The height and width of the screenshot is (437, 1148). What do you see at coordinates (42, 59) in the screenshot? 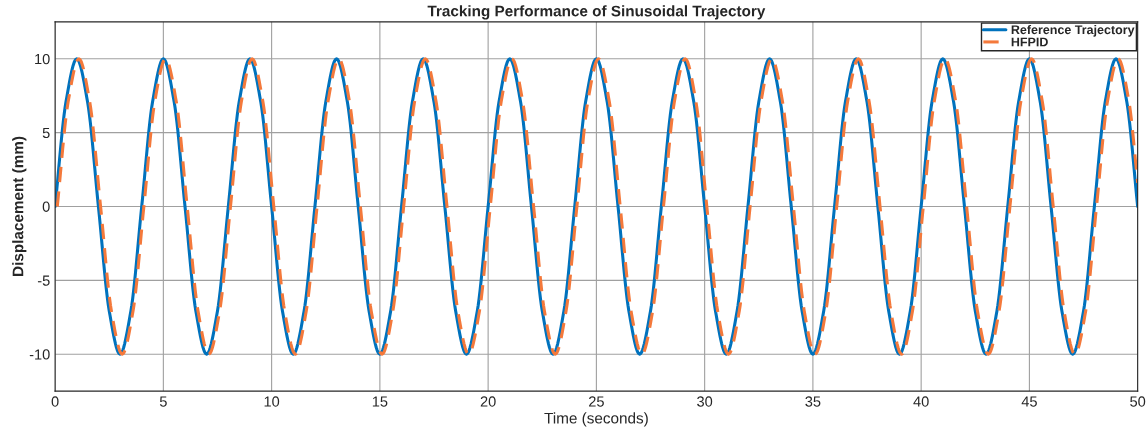
I see `y-tick-label: 10` at bounding box center [42, 59].